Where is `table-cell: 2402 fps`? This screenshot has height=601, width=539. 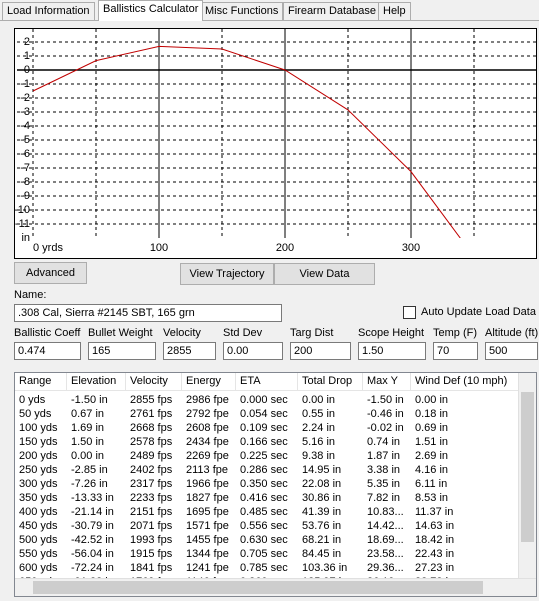 table-cell: 2402 fps is located at coordinates (151, 470).